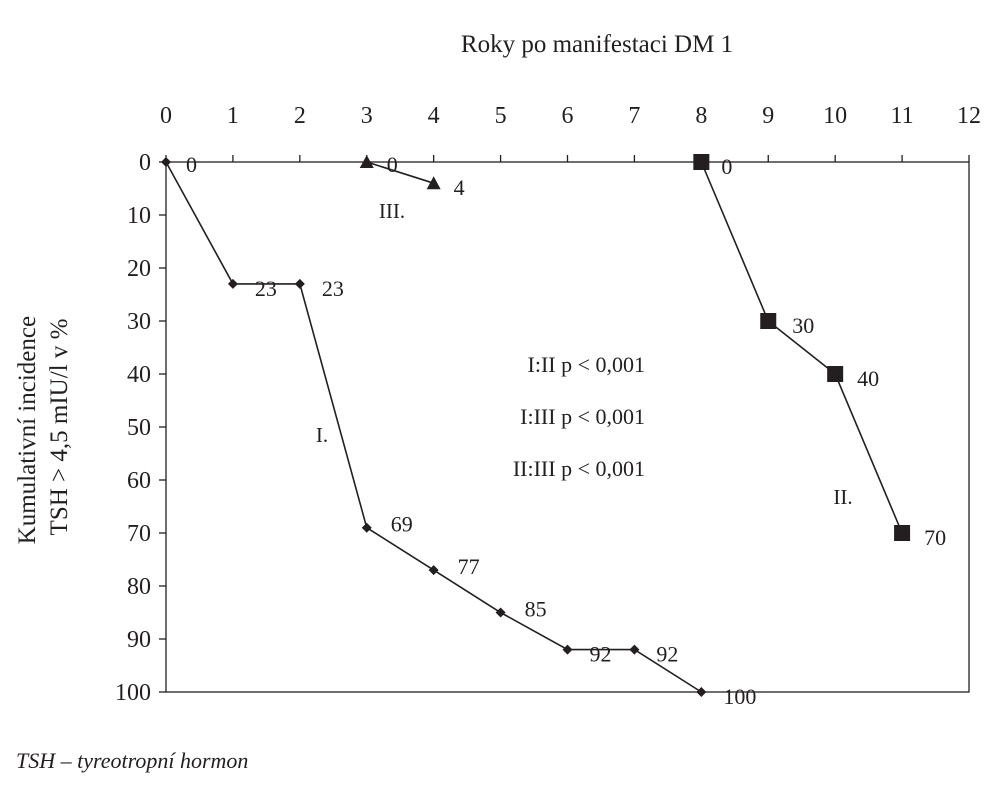 The height and width of the screenshot is (800, 1004). What do you see at coordinates (701, 116) in the screenshot?
I see `x-tick-label: 8` at bounding box center [701, 116].